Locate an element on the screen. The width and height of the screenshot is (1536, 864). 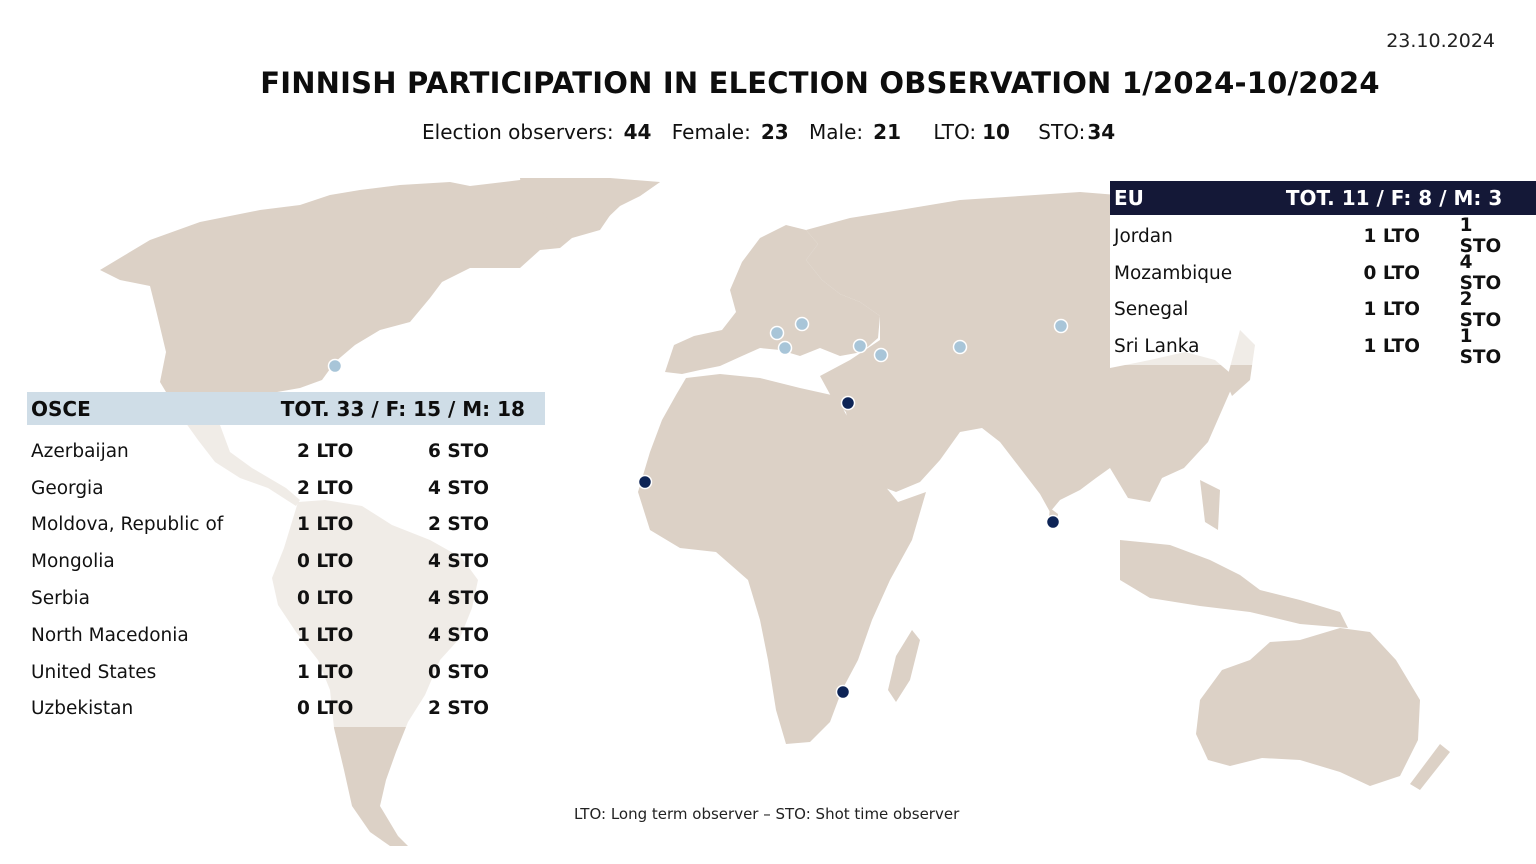
eu-markers is located at coordinates (849, 547).